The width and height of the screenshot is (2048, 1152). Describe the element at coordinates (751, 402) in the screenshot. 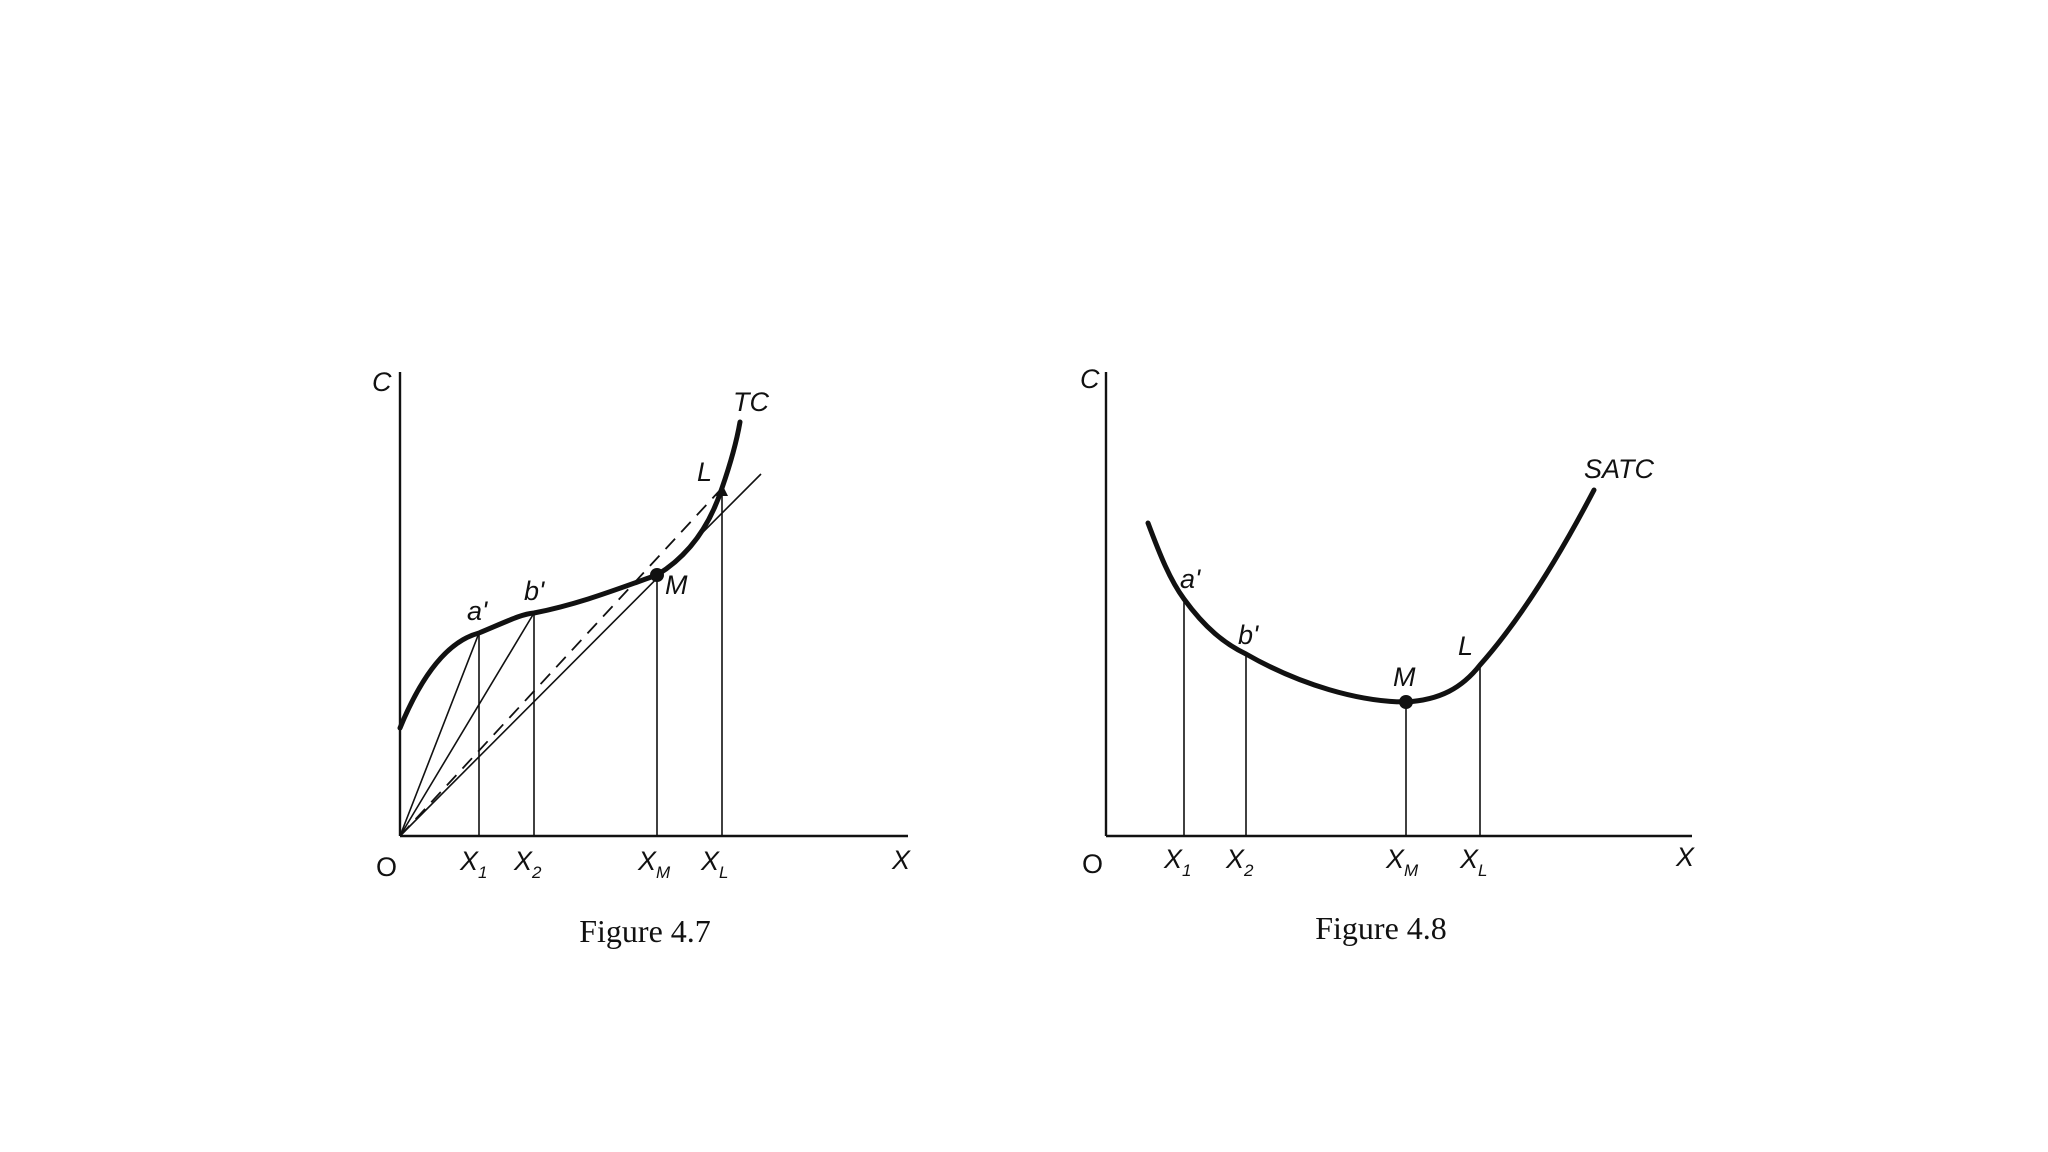

I see `fig47-tc-label: TC` at that location.